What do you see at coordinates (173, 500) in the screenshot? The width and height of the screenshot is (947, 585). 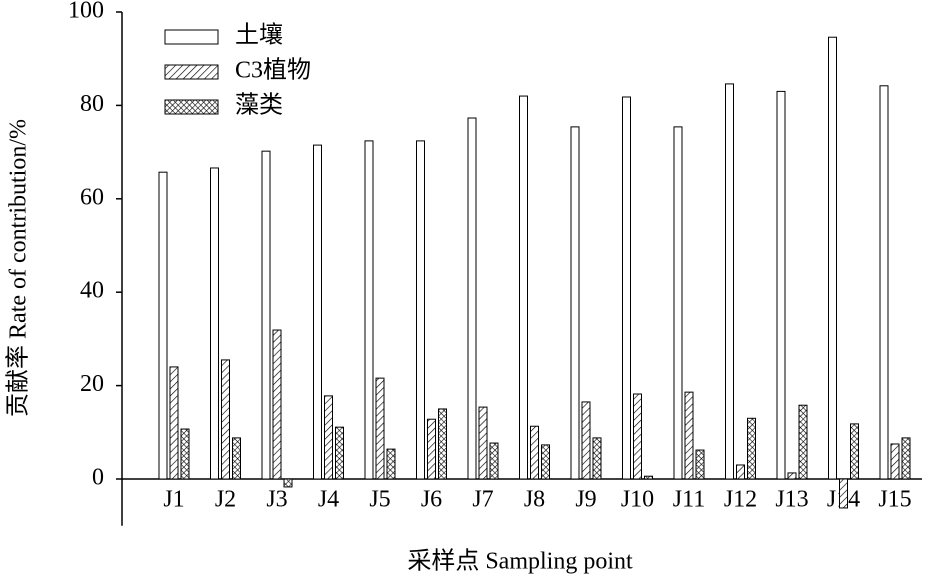 I see `x-tick-label: J1` at bounding box center [173, 500].